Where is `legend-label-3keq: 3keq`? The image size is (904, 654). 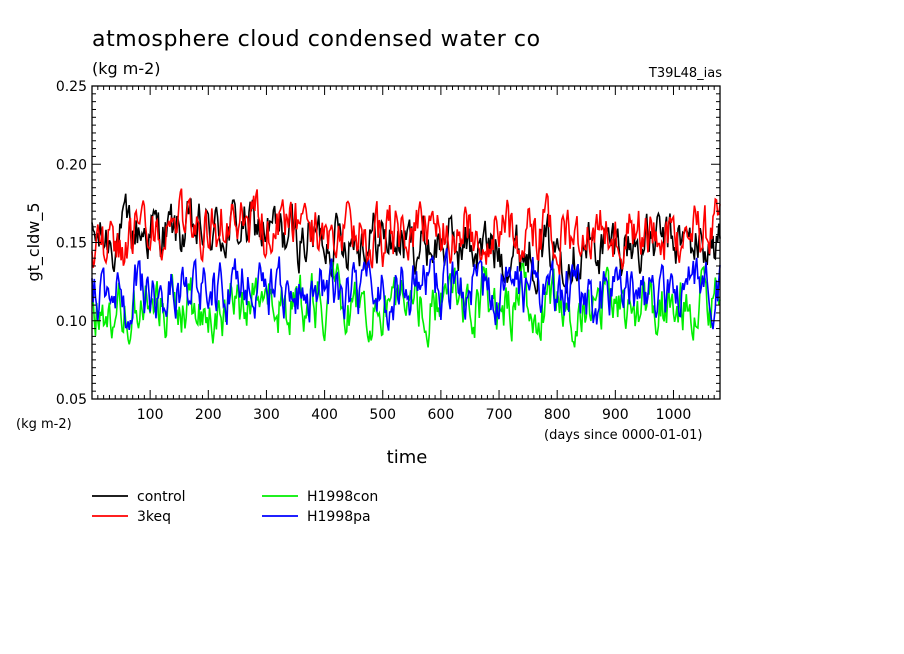
legend-label-3keq: 3keq is located at coordinates (154, 517).